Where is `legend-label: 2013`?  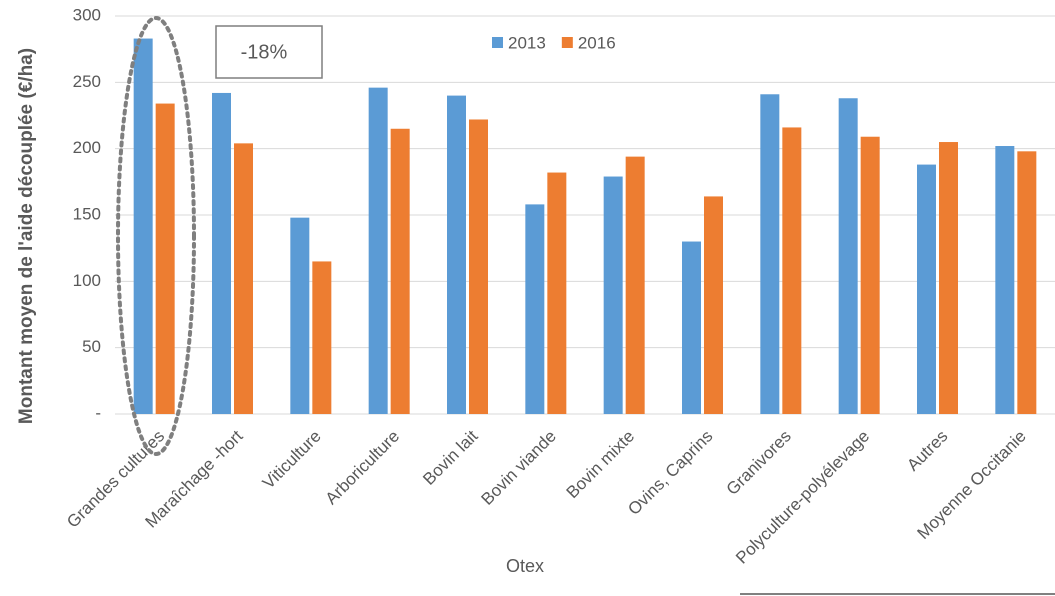 legend-label: 2013 is located at coordinates (527, 42).